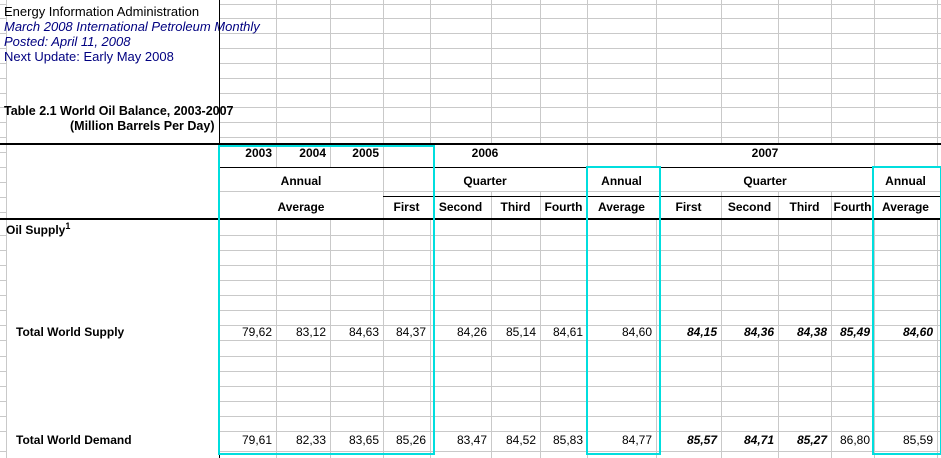  What do you see at coordinates (119, 111) in the screenshot?
I see `table-title: Table 2.1 World Oil Balance, 2003-2007` at bounding box center [119, 111].